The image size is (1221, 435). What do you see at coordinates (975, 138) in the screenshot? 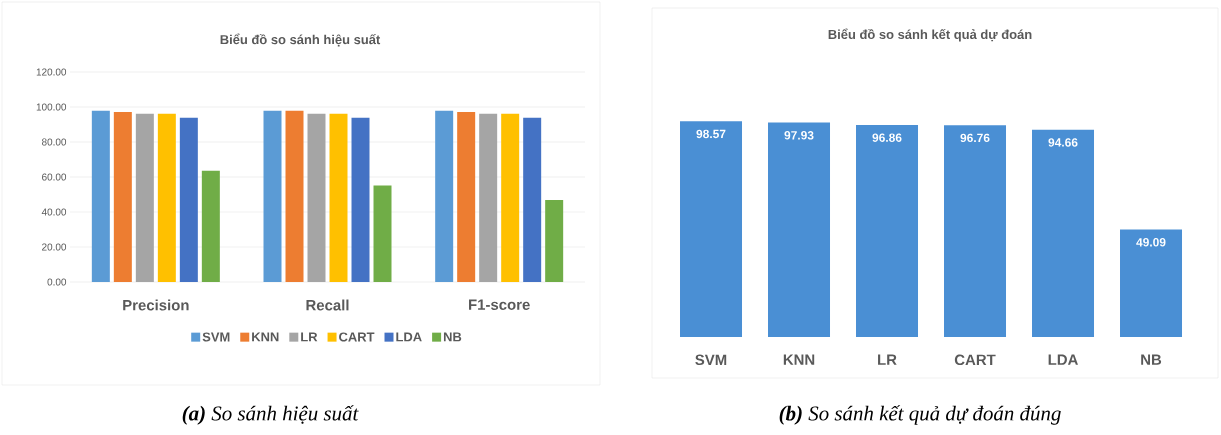
I see `data-label: 96.76` at bounding box center [975, 138].